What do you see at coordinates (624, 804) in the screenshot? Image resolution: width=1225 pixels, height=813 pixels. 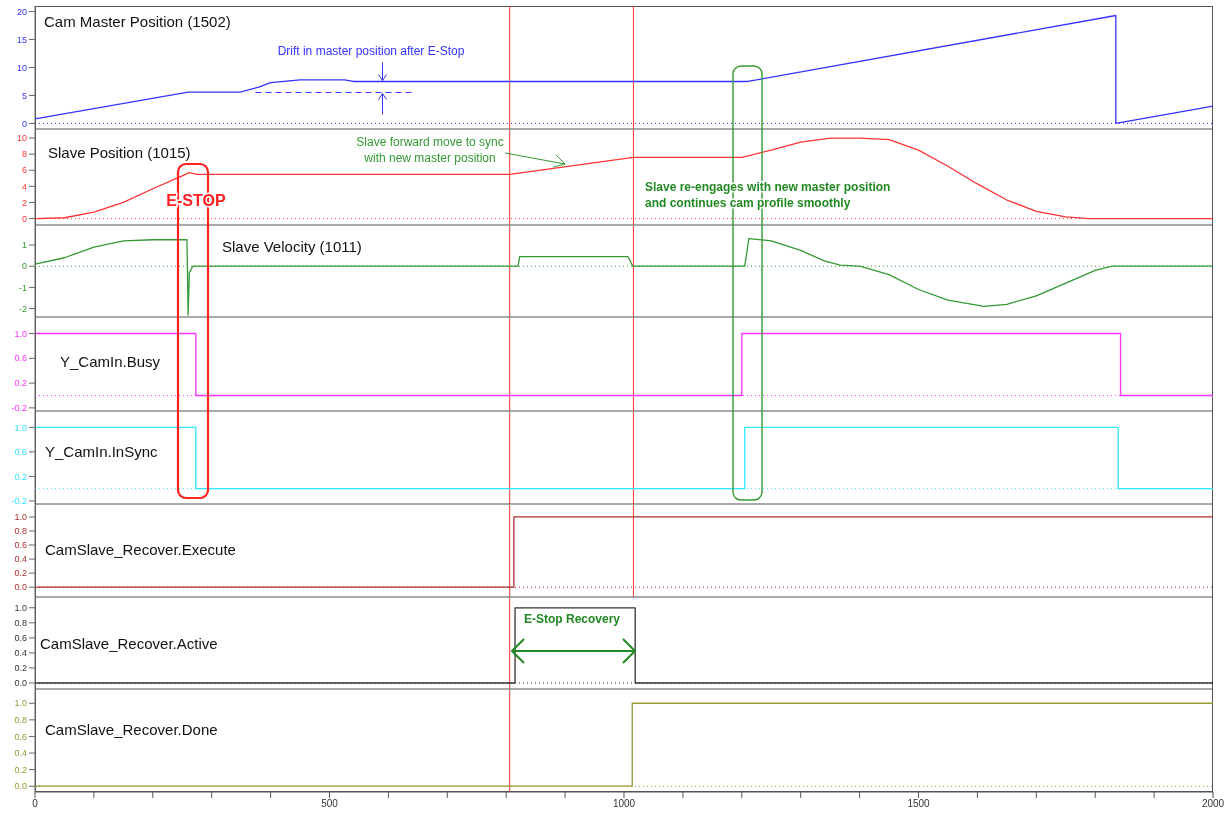 I see `x-tick-label: 1000` at bounding box center [624, 804].